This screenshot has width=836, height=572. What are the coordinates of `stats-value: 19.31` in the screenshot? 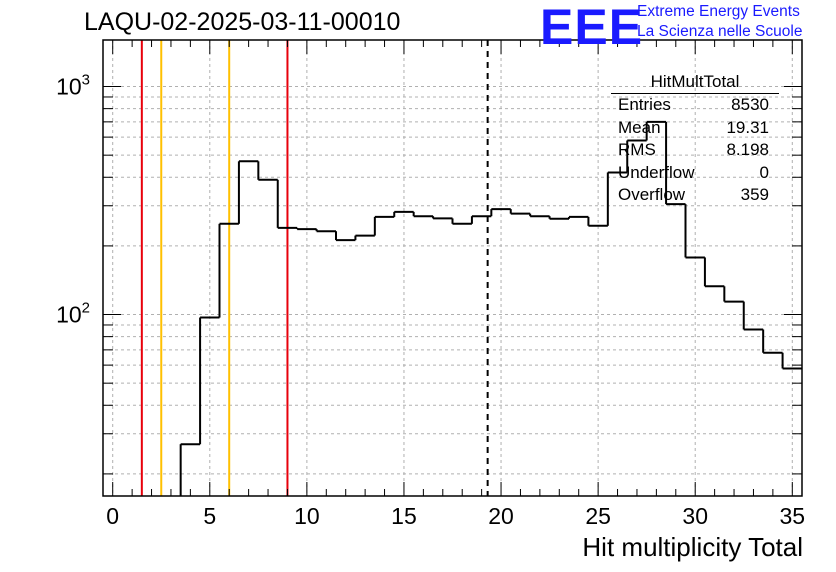 It's located at (747, 127).